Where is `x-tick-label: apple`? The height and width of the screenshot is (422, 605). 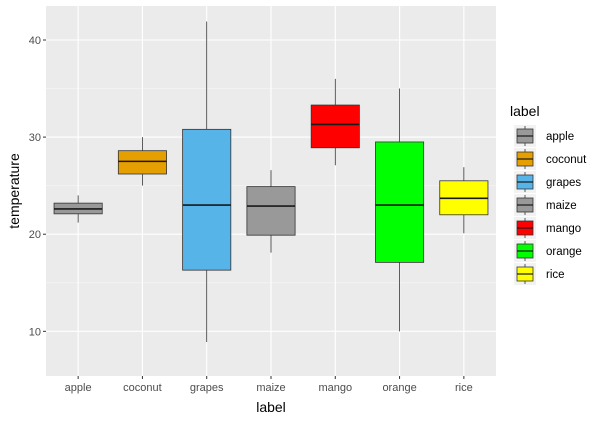
x-tick-label: apple is located at coordinates (78, 388).